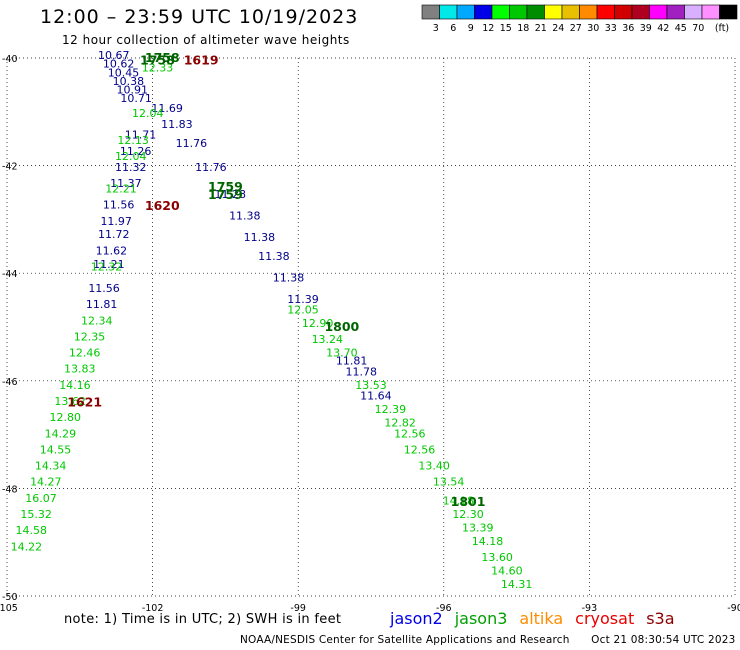  I want to click on swh-value-jason2: 11.97, so click(116, 221).